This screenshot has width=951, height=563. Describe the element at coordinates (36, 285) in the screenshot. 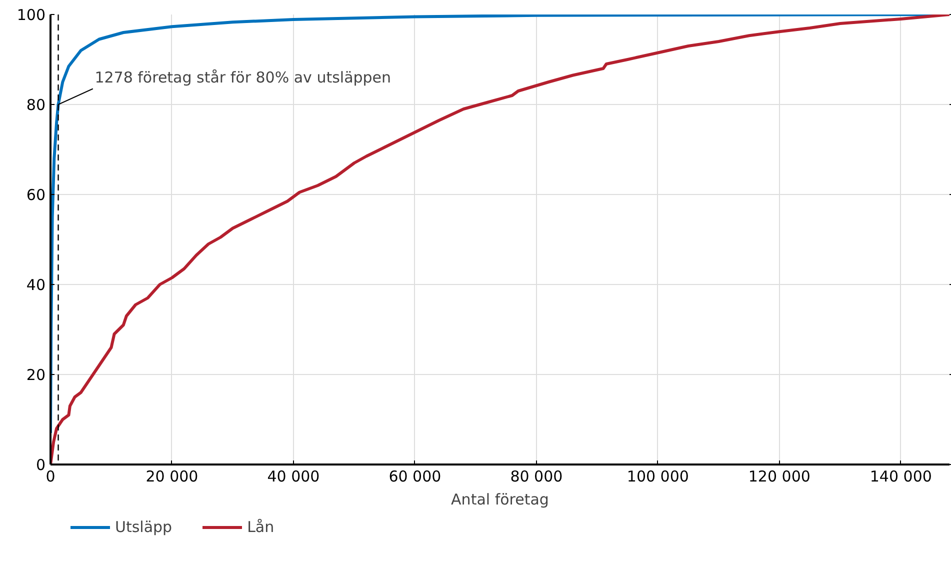

I see `y-tick-label: 40` at that location.